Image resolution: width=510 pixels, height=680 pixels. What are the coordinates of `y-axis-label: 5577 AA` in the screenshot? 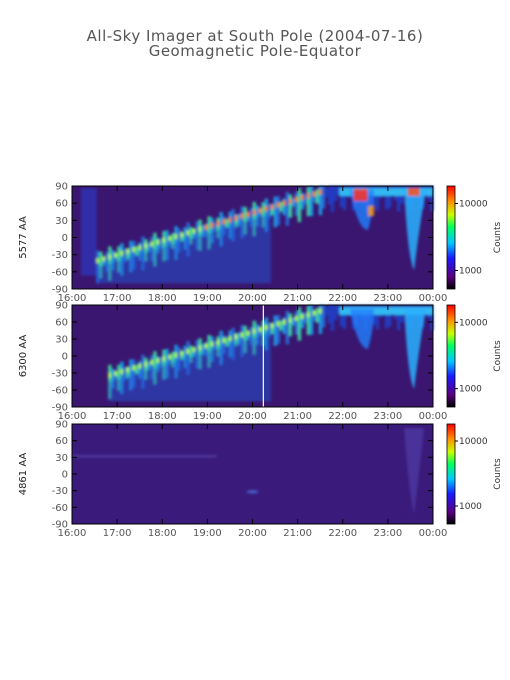 It's located at (23, 237).